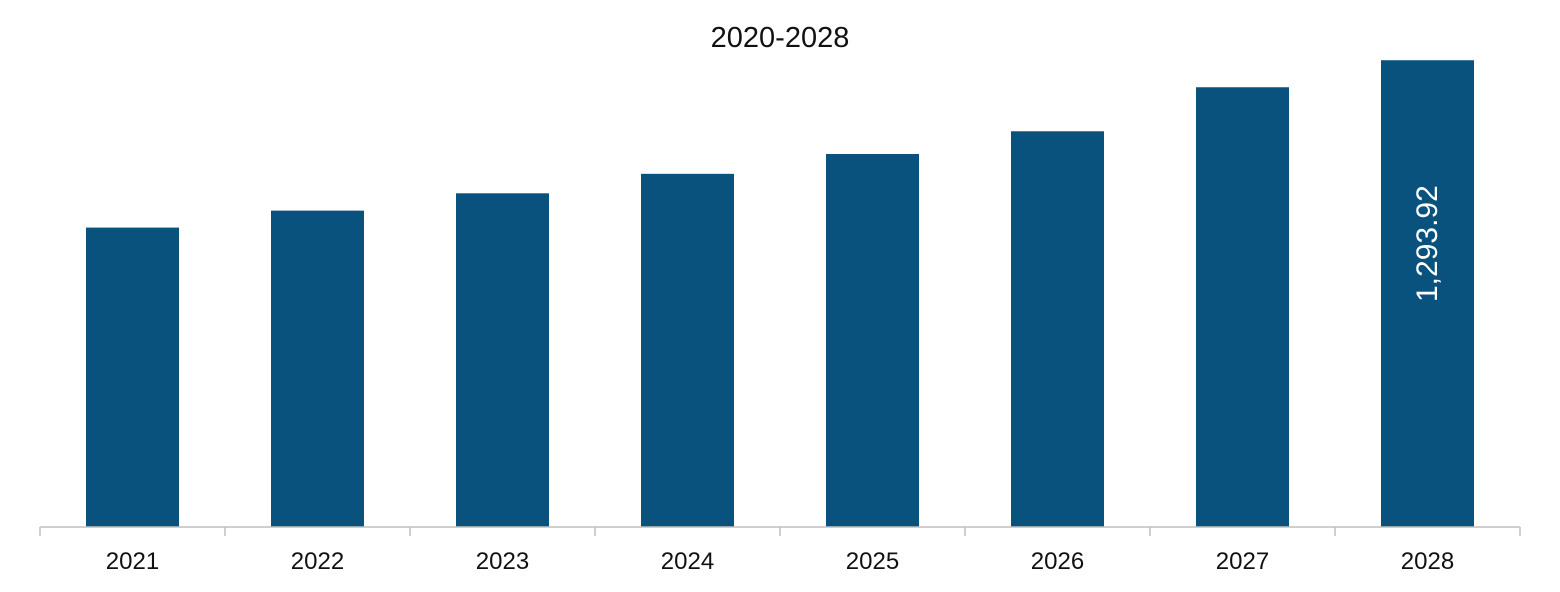  Describe the element at coordinates (872, 561) in the screenshot. I see `x-tick-label-2025: 2025` at that location.